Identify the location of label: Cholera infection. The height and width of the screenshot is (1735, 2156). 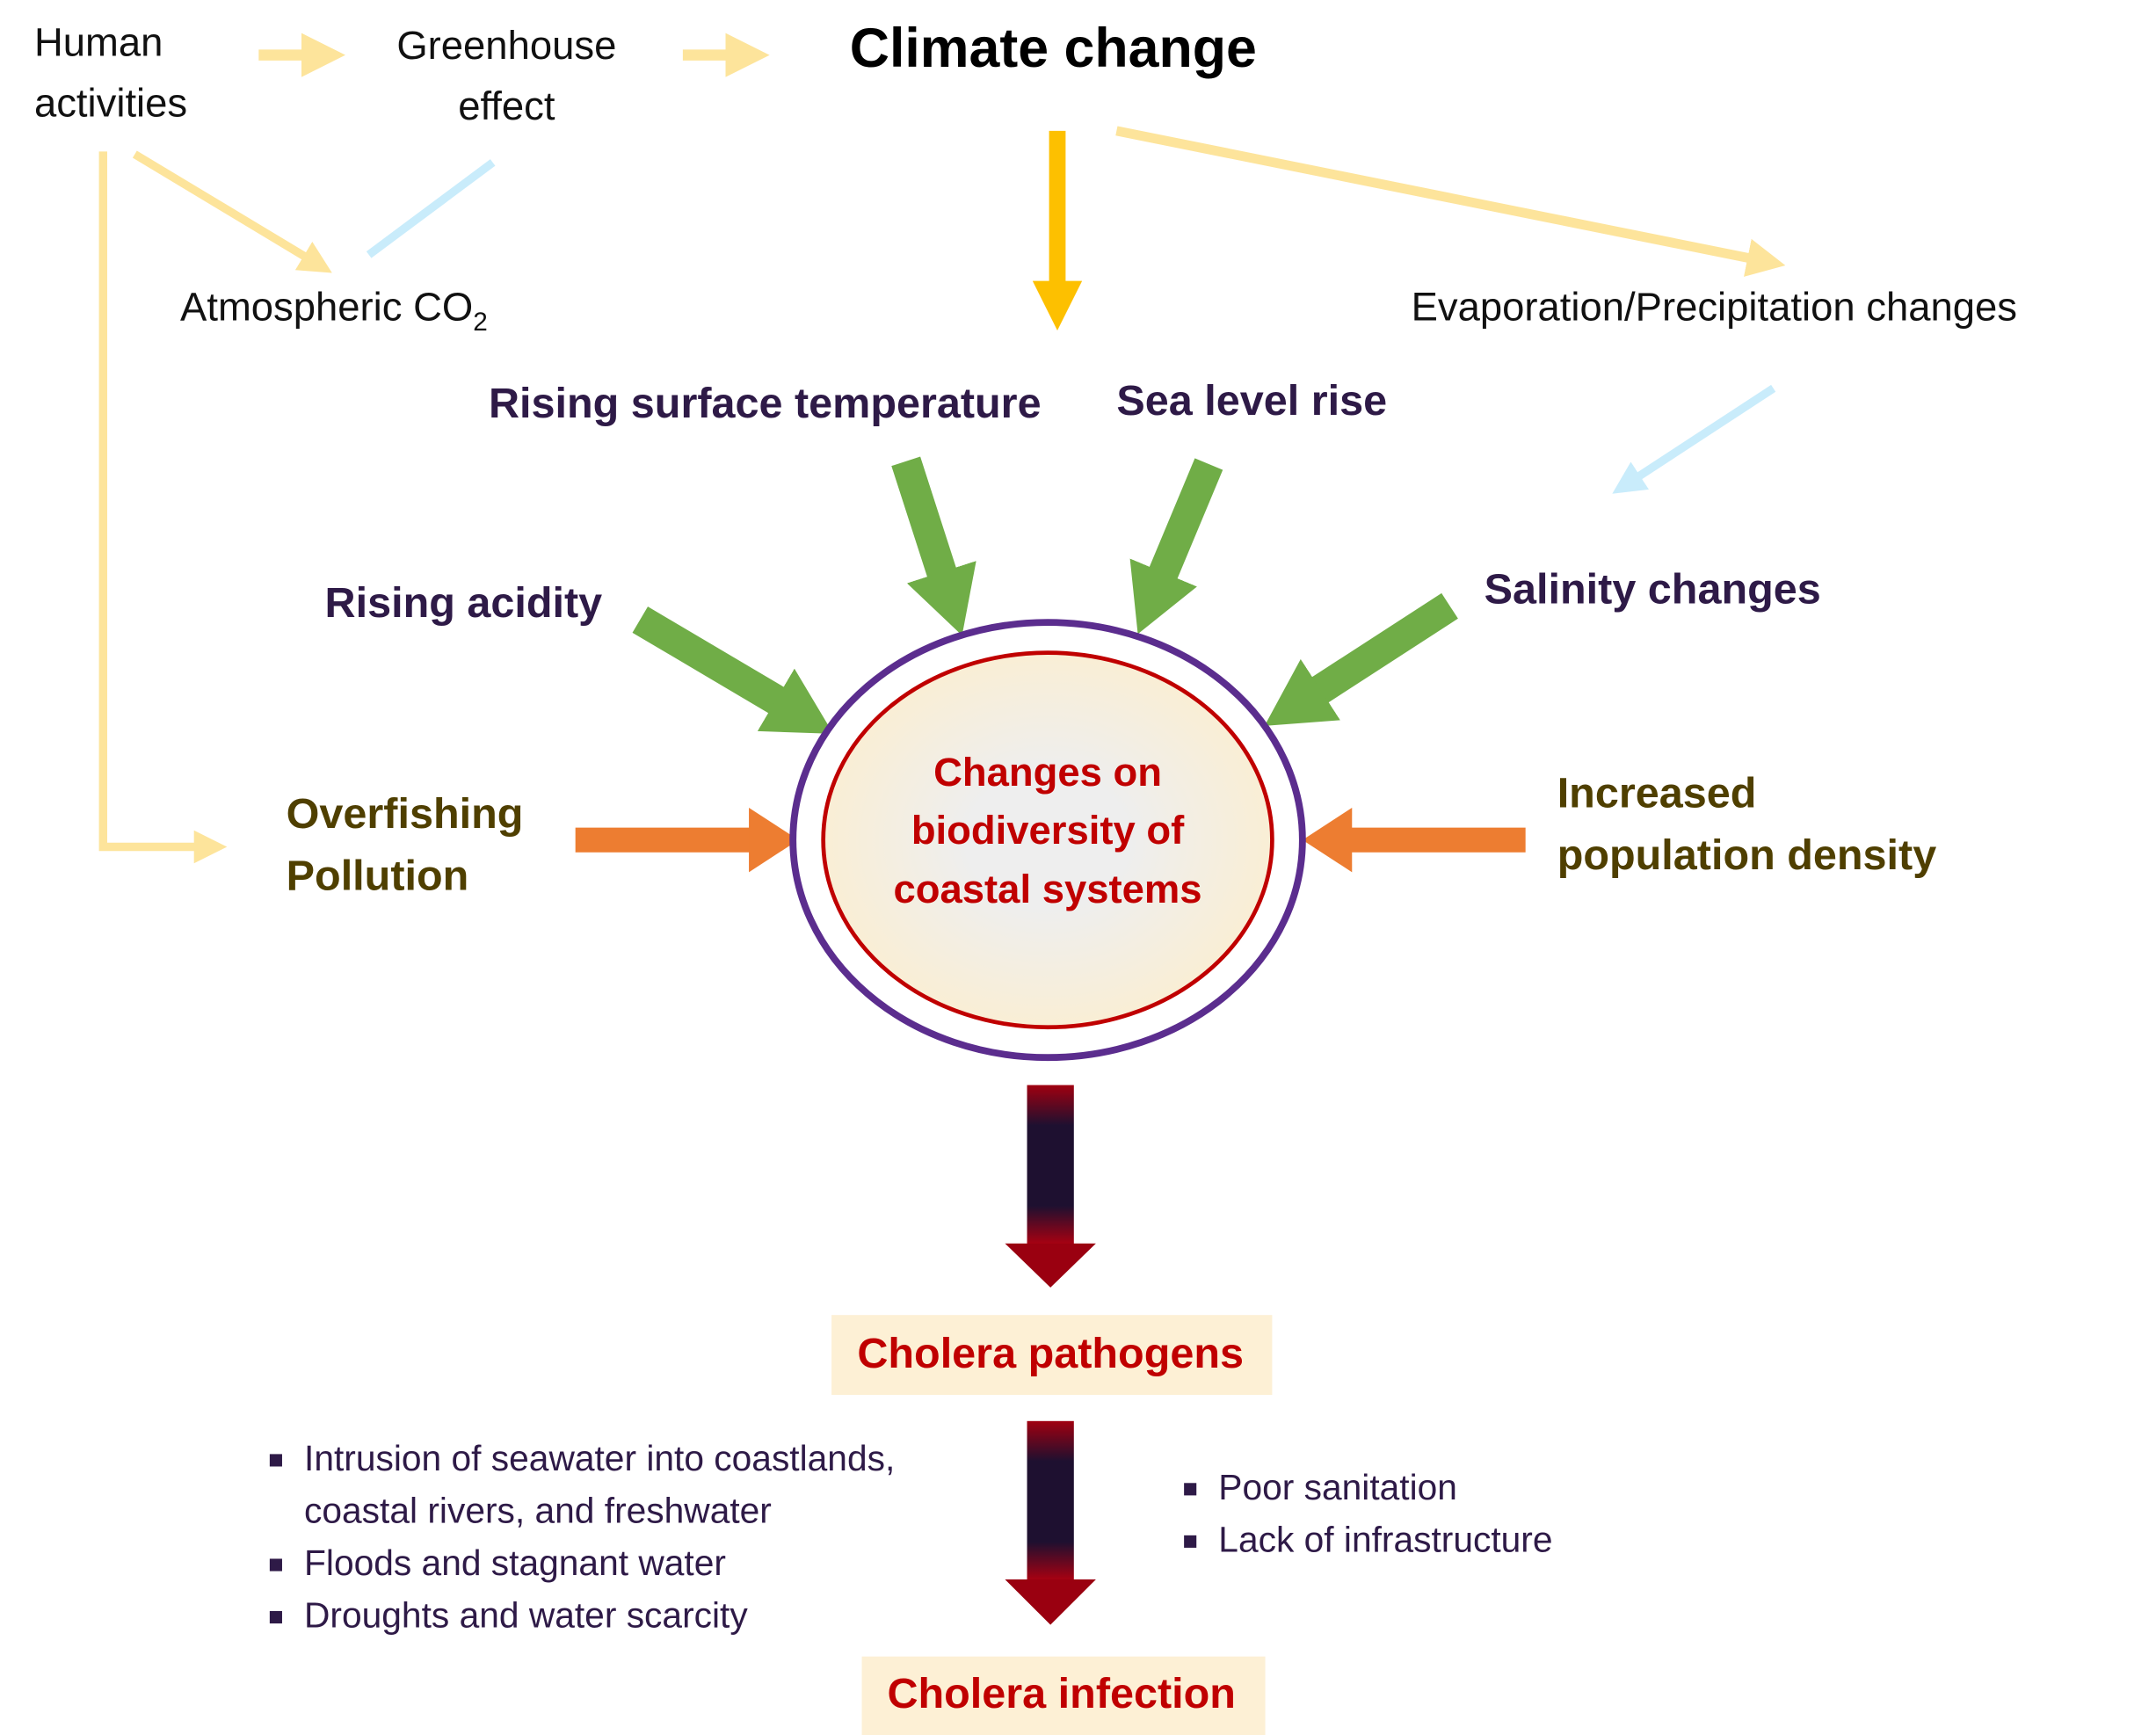
(1061, 1693).